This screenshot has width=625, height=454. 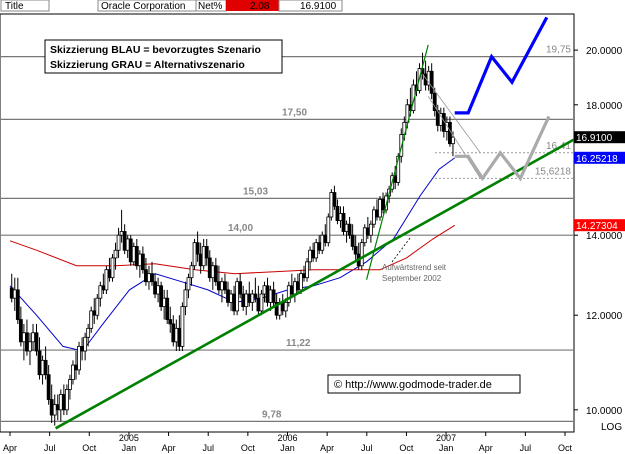 What do you see at coordinates (611, 427) in the screenshot?
I see `log-label: LOG` at bounding box center [611, 427].